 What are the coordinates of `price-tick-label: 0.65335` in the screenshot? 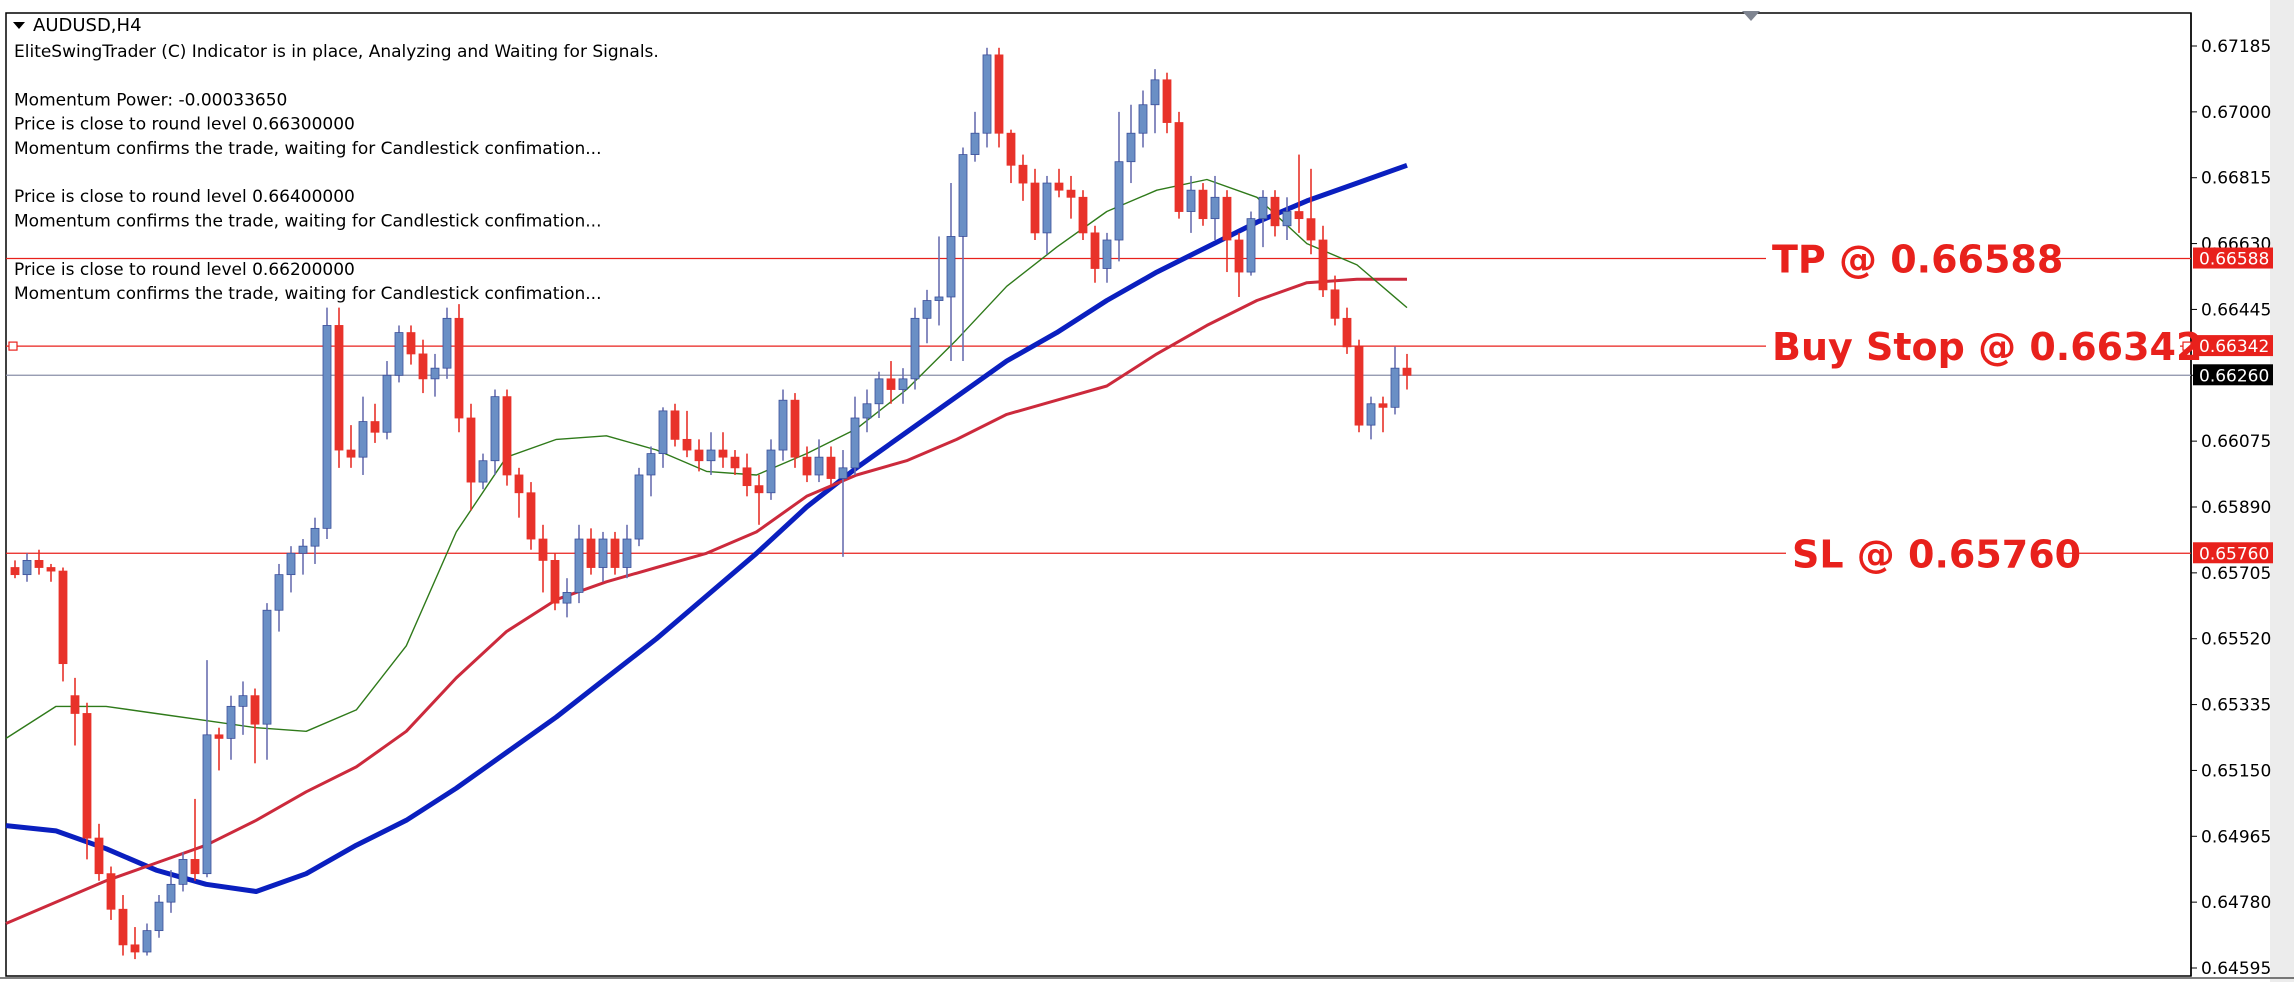 It's located at (2236, 706).